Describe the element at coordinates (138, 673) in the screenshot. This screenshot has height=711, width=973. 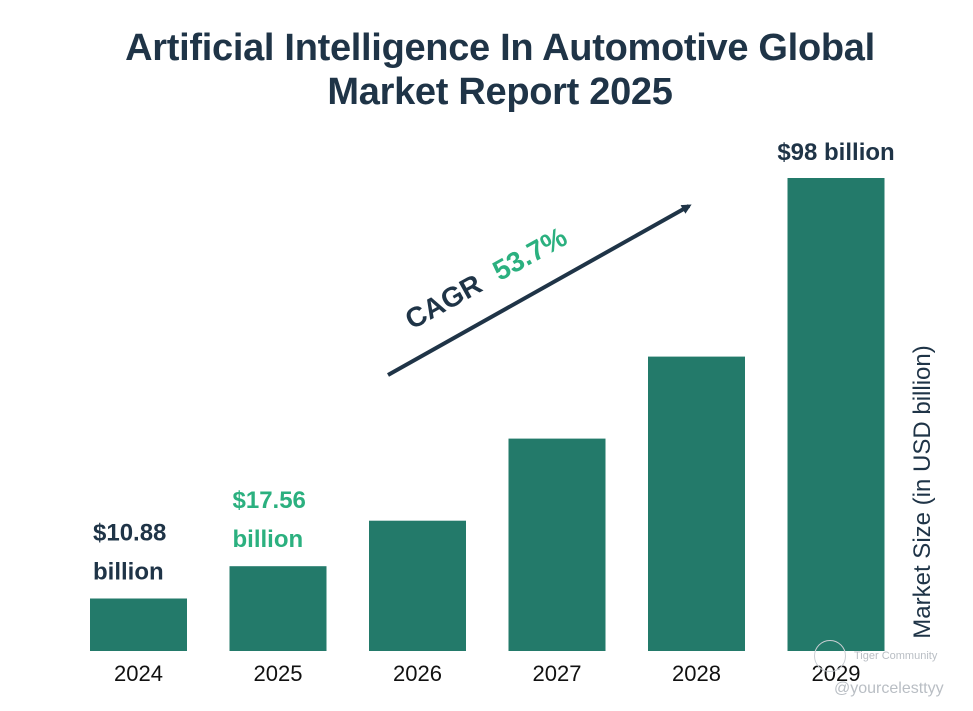
I see `x-tick-label-2024: 2024` at that location.